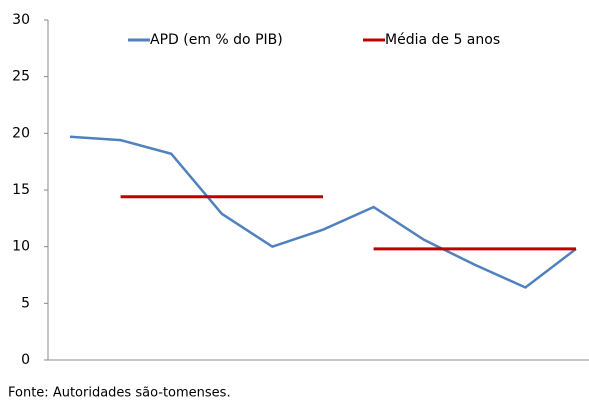  I want to click on y-tick-label: 15, so click(21, 190).